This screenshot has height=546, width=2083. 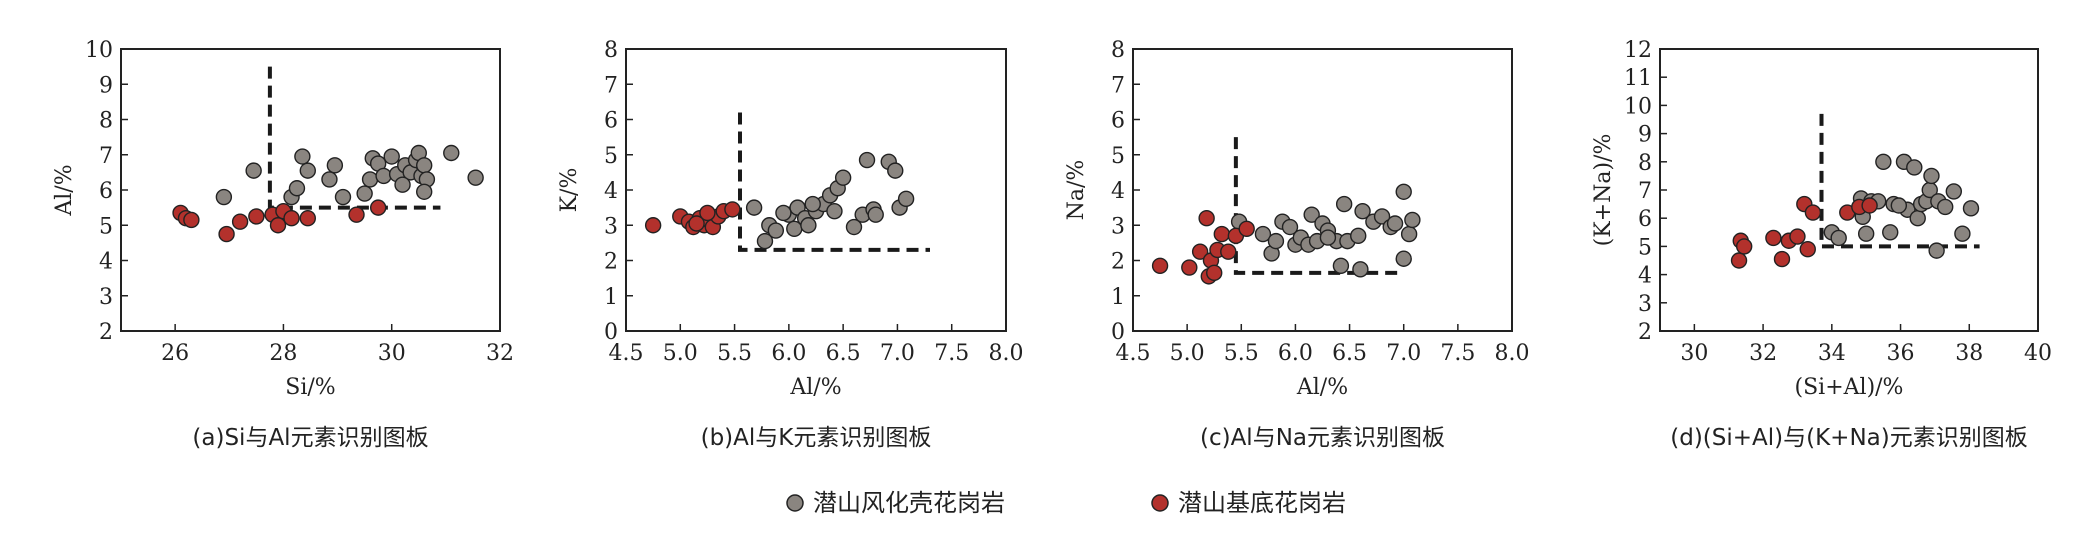 What do you see at coordinates (611, 332) in the screenshot?
I see `y-tick-label: 0` at bounding box center [611, 332].